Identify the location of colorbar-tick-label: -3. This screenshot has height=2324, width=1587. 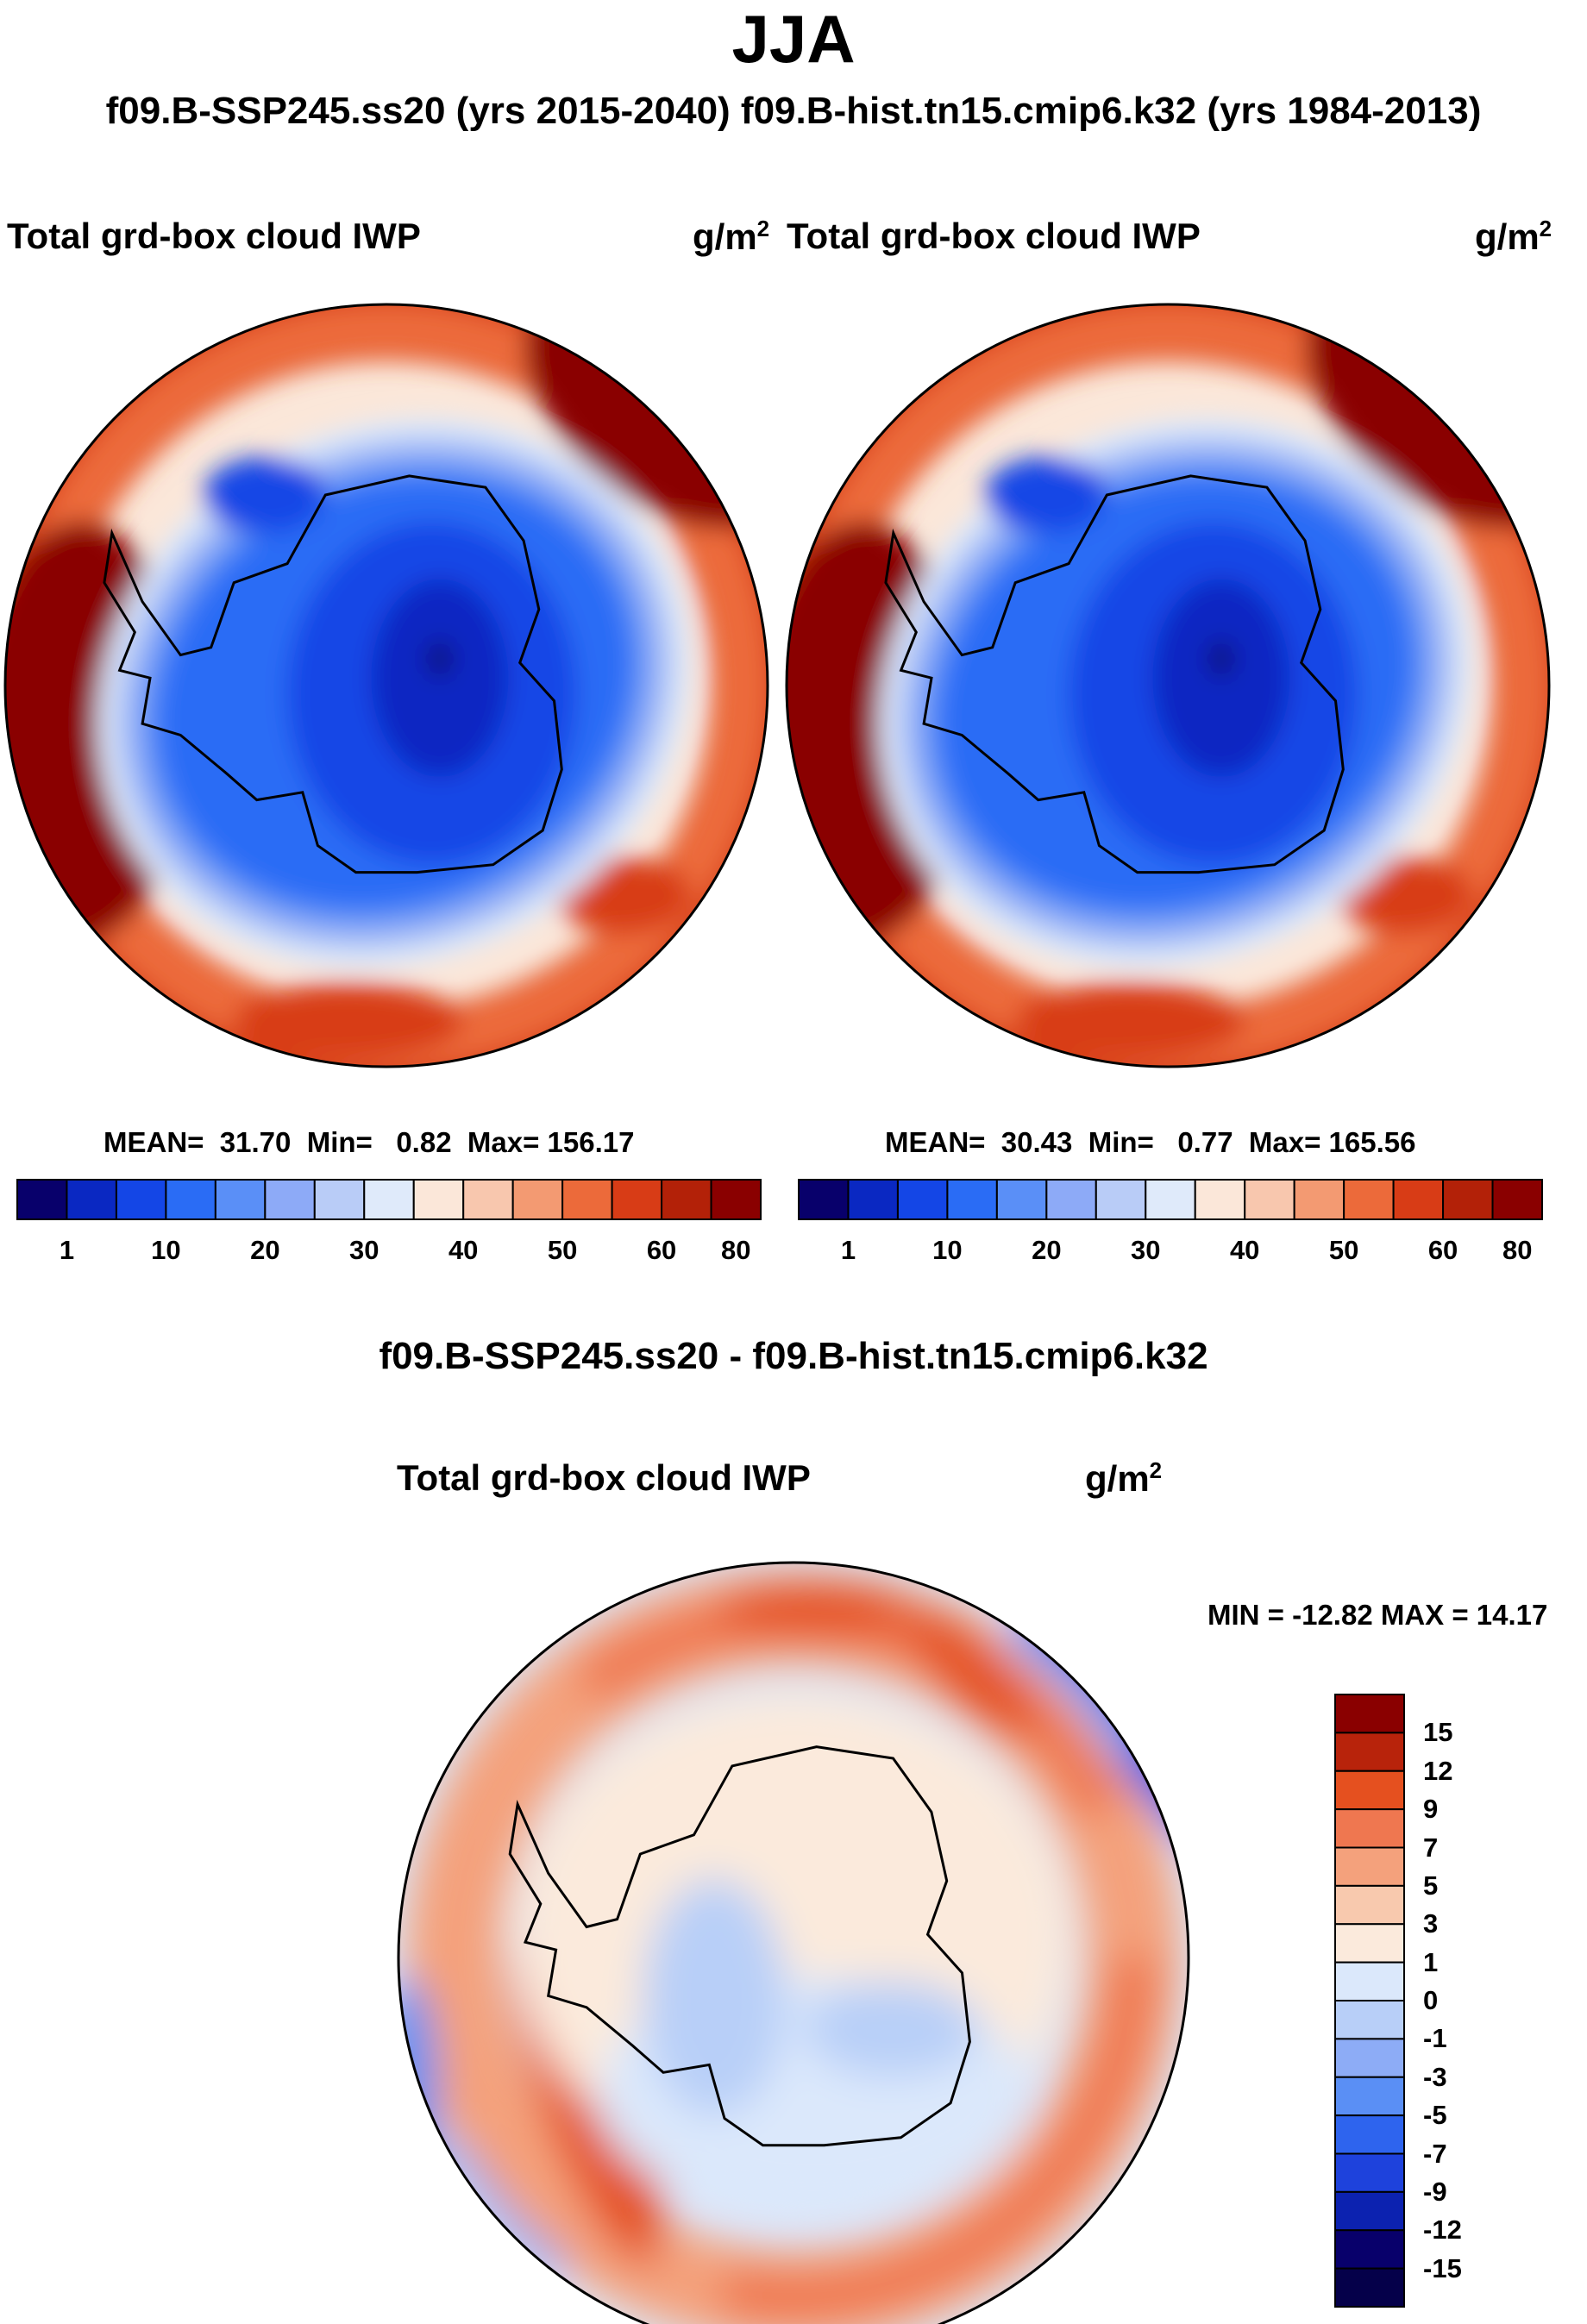
(1435, 2076).